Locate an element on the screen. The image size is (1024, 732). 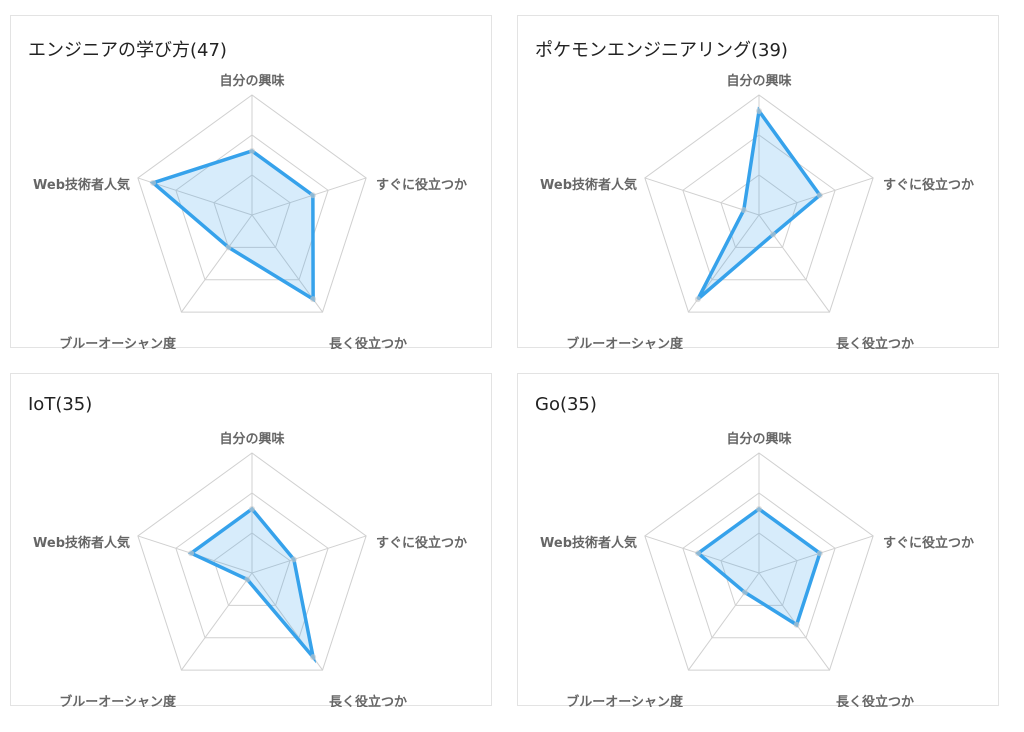
chart-title: Go(35) is located at coordinates (566, 404).